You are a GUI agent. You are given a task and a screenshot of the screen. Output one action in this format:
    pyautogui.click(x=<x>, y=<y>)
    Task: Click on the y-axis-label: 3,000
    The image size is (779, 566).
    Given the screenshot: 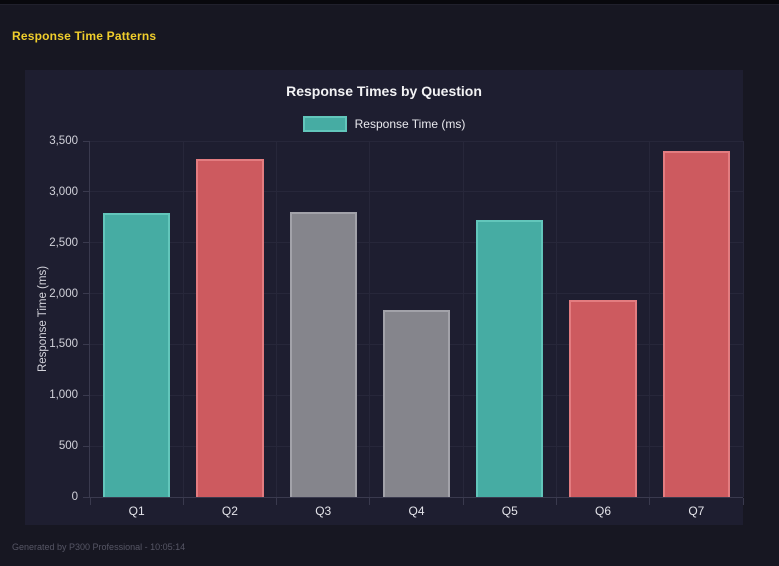 What is the action you would take?
    pyautogui.click(x=63, y=191)
    